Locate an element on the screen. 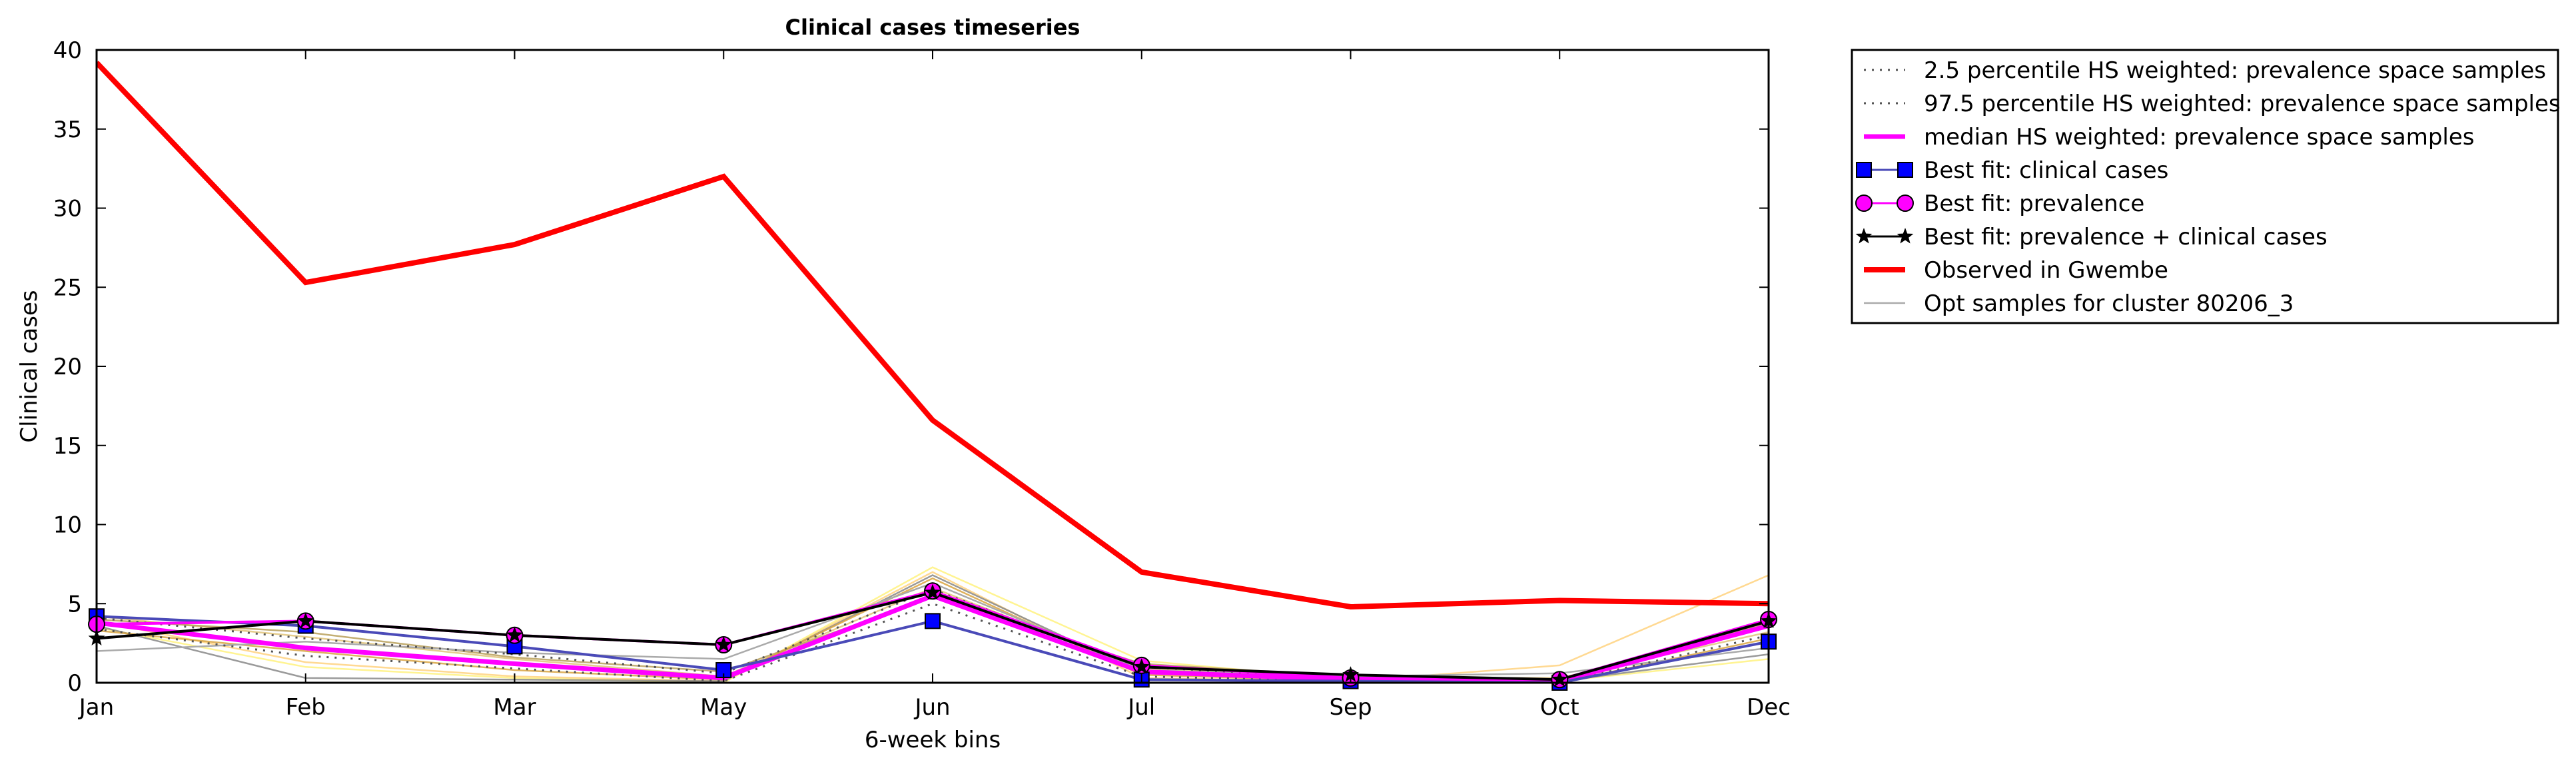 This screenshot has height=772, width=2576. legend-label: Observed in Gwembe is located at coordinates (2046, 270).